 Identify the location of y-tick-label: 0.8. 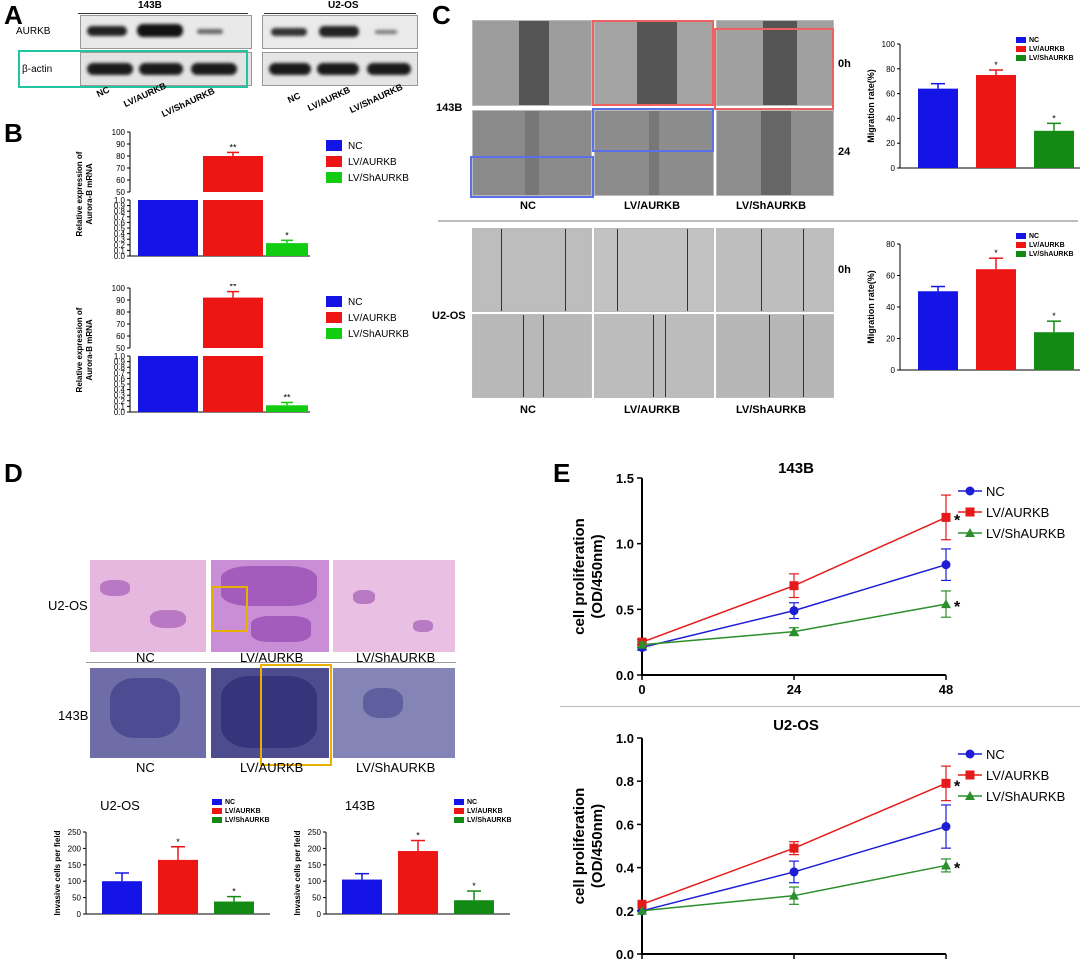
(120, 367).